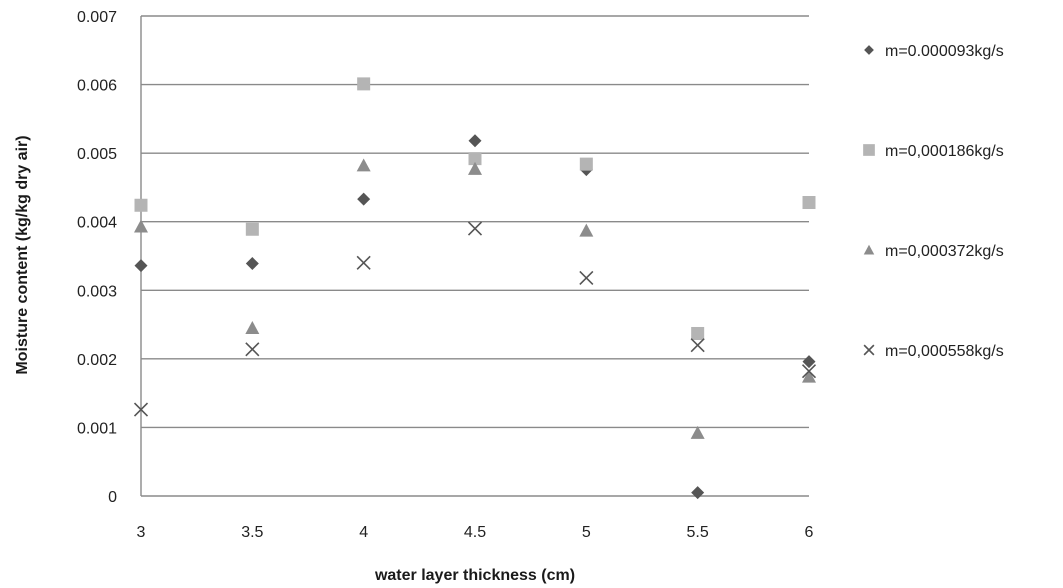  I want to click on x-tick-label: 5.5, so click(698, 532).